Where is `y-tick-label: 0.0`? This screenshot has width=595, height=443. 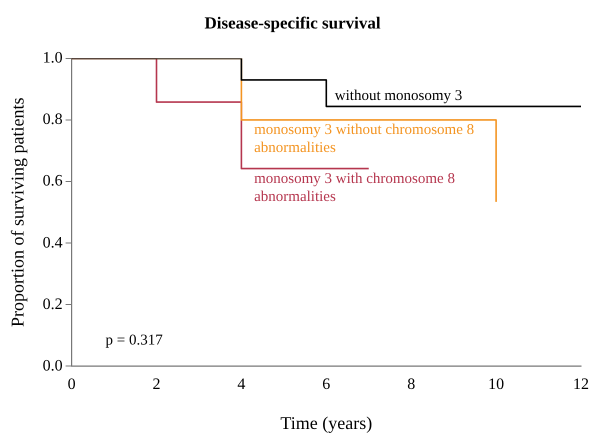
y-tick-label: 0.0 is located at coordinates (52, 365).